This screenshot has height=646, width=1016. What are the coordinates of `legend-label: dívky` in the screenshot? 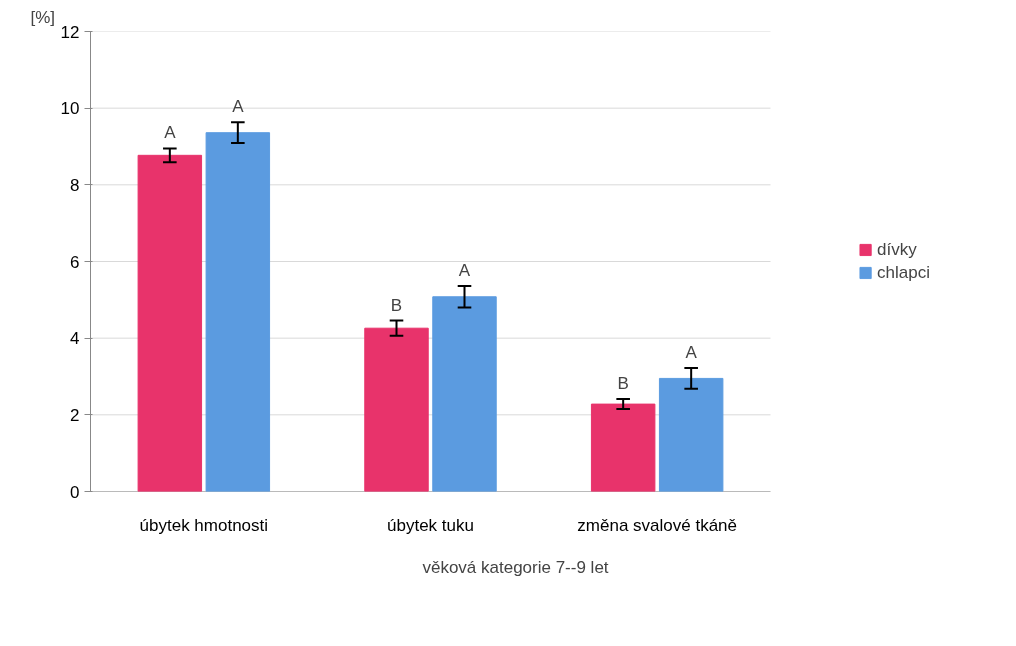 It's located at (897, 249).